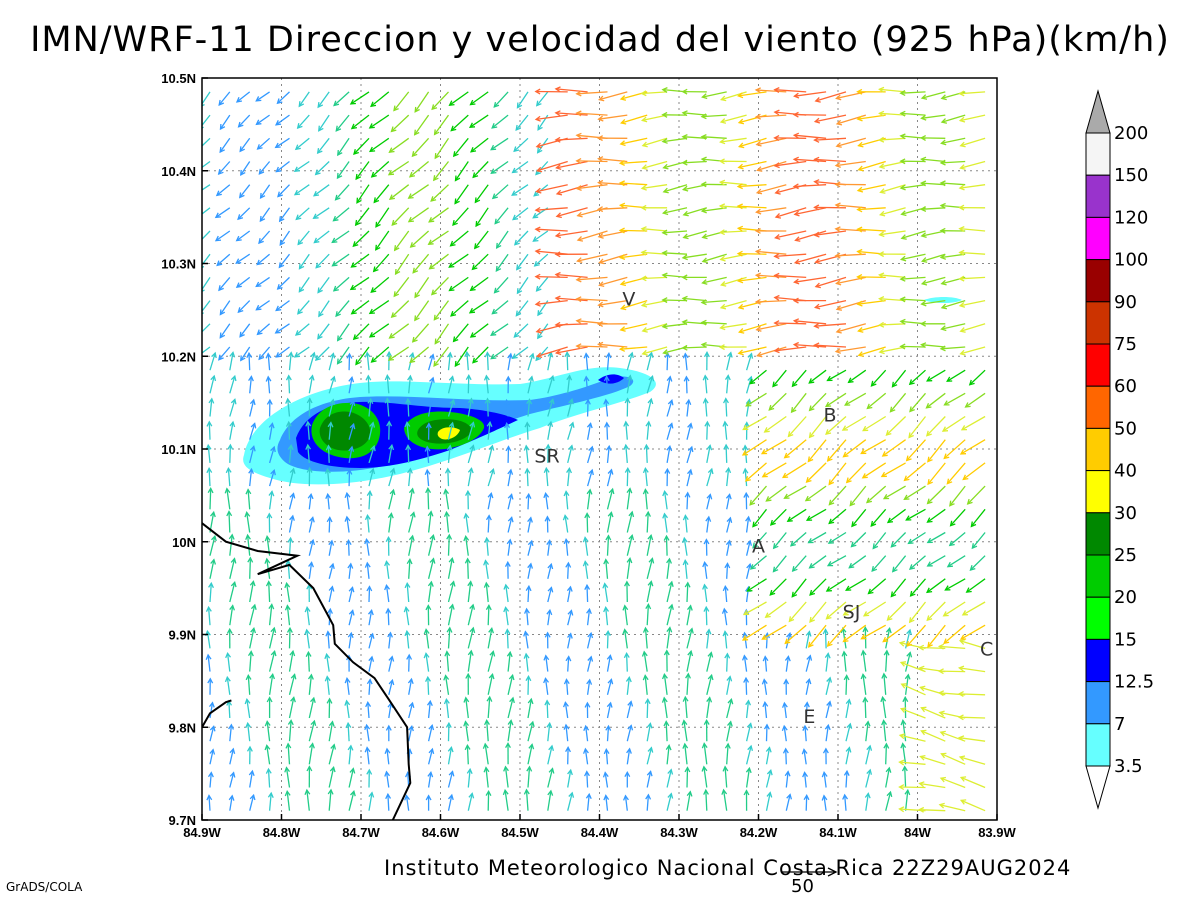  Describe the element at coordinates (178, 449) in the screenshot. I see `y-tick-label: 10.1N` at that location.